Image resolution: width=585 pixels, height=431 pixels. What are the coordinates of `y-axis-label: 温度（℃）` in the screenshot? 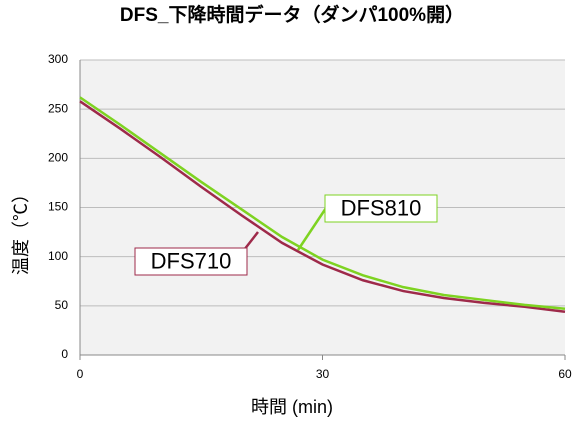 It's located at (21, 230).